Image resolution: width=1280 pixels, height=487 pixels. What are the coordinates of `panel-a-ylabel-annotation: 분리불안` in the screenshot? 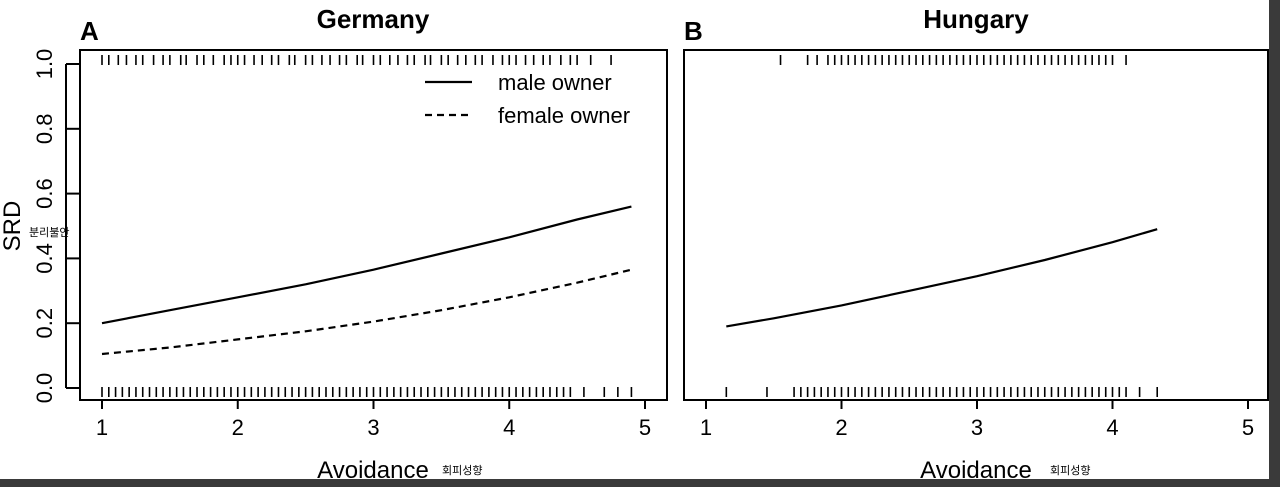 It's located at (49, 232).